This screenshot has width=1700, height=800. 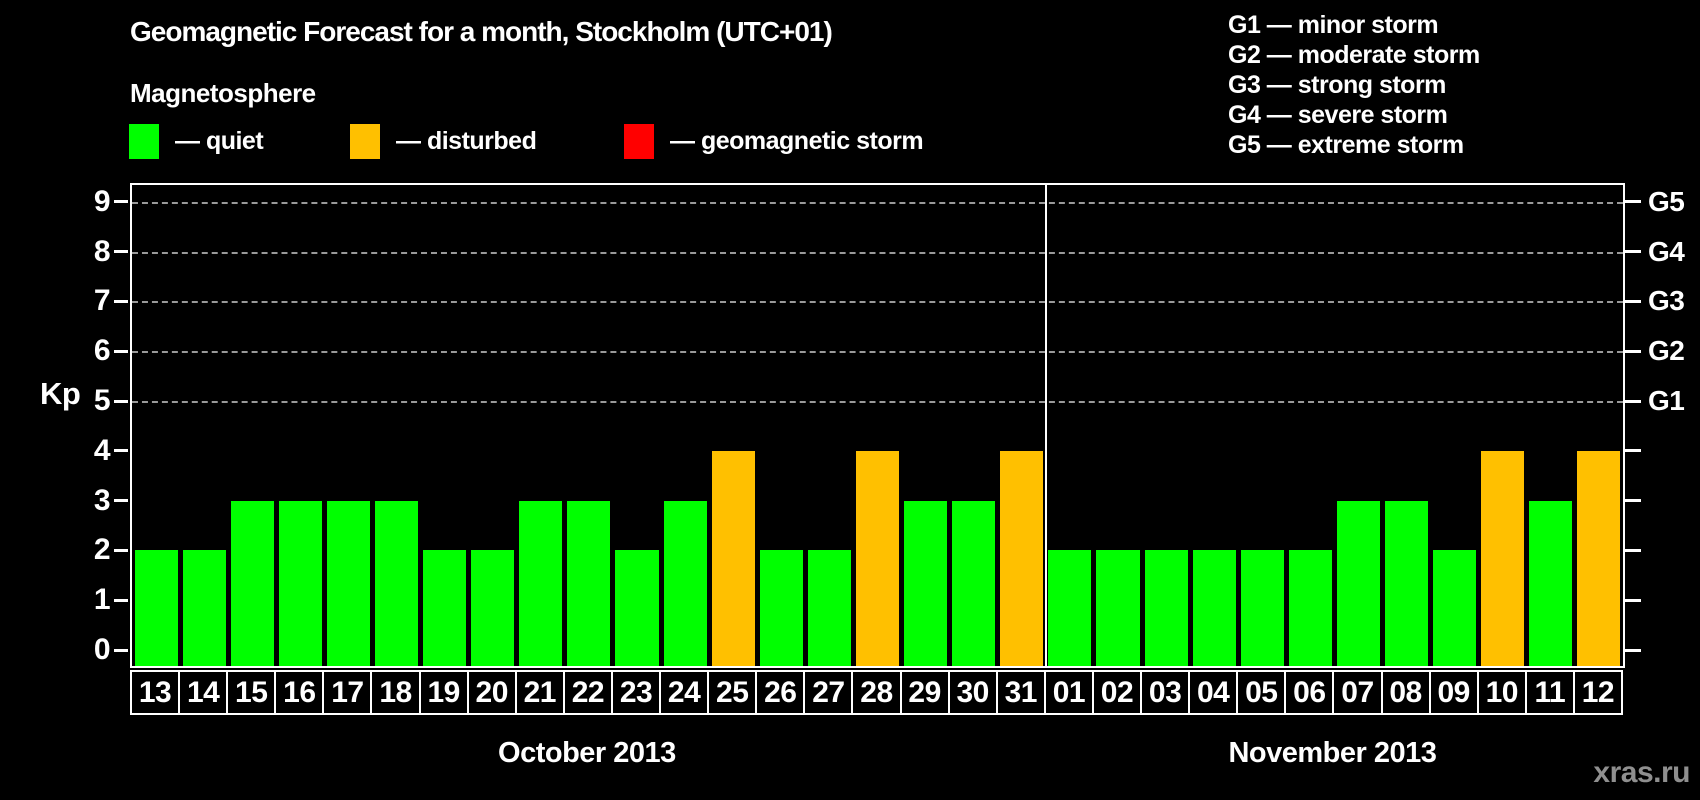 What do you see at coordinates (587, 753) in the screenshot?
I see `month-label-october: October 2013` at bounding box center [587, 753].